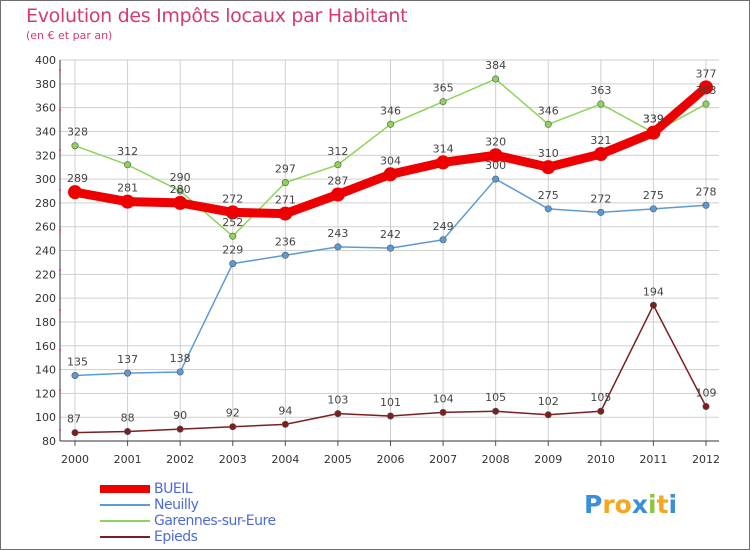  What do you see at coordinates (233, 459) in the screenshot?
I see `x-tick-label: 2003` at bounding box center [233, 459].